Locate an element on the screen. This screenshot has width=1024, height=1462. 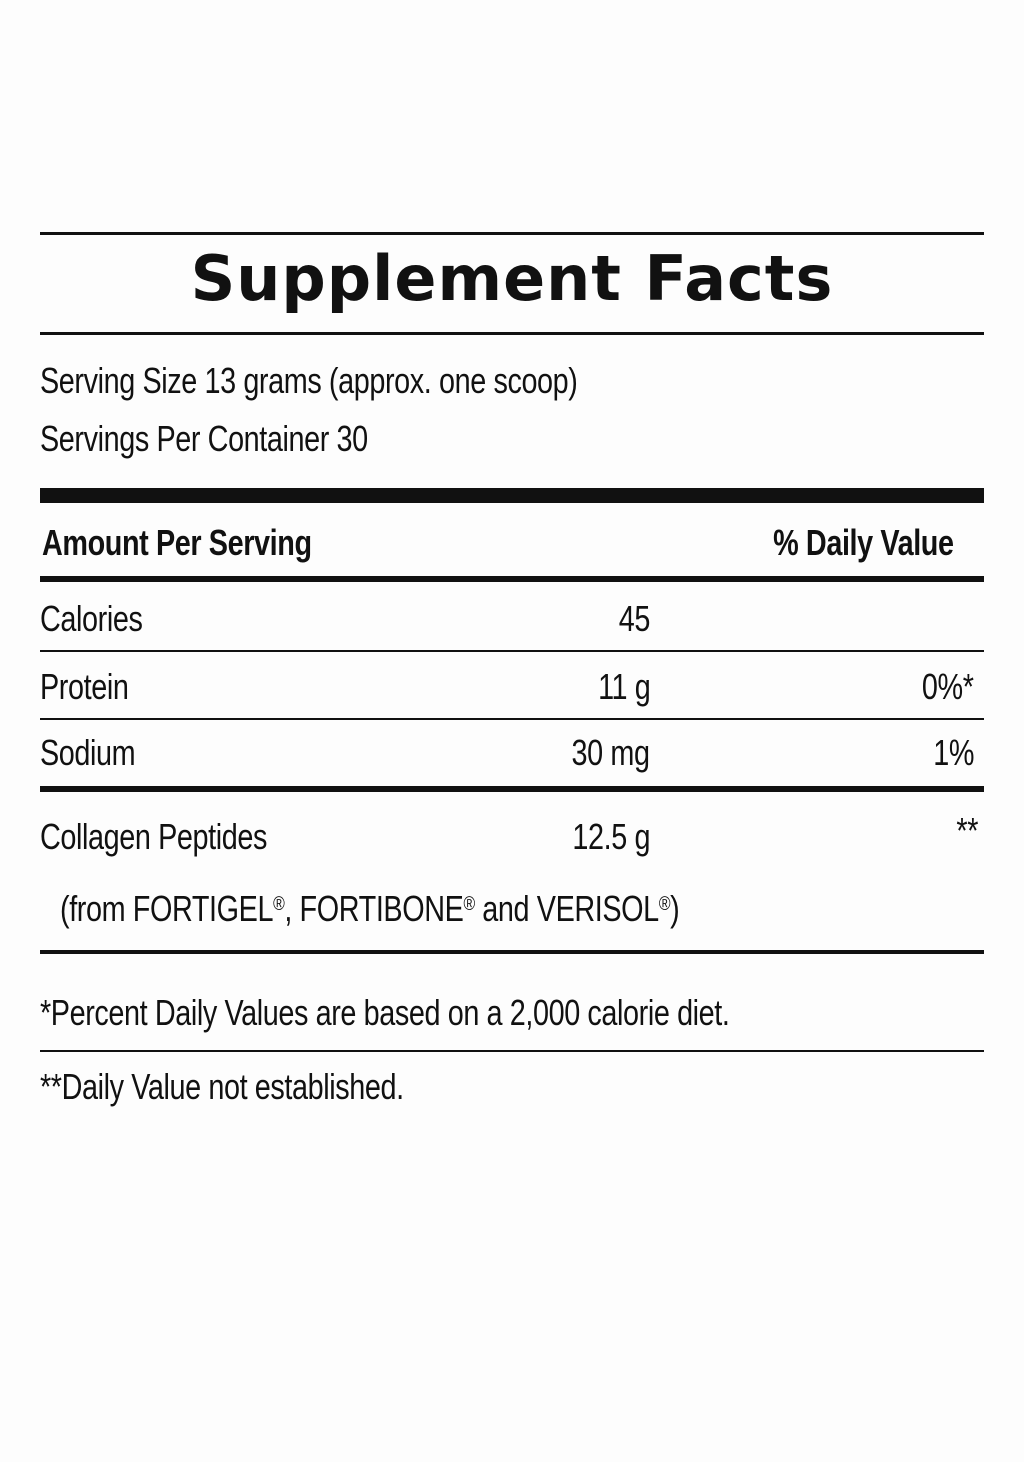
daily-value-header: % Daily Value is located at coordinates (864, 542).